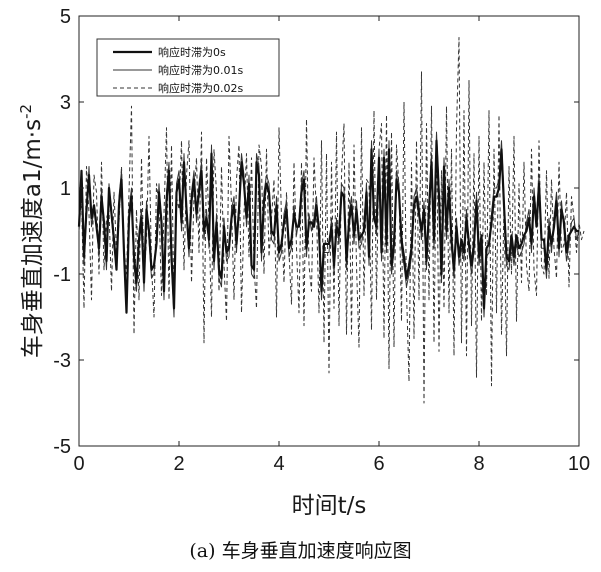  What do you see at coordinates (62, 447) in the screenshot?
I see `y-tick-label: -5` at bounding box center [62, 447].